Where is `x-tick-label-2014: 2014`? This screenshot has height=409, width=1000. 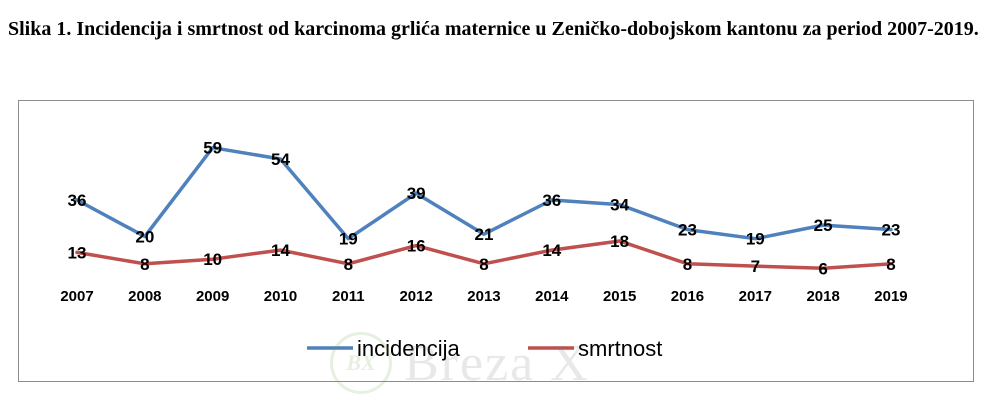 x-tick-label-2014: 2014 is located at coordinates (552, 296).